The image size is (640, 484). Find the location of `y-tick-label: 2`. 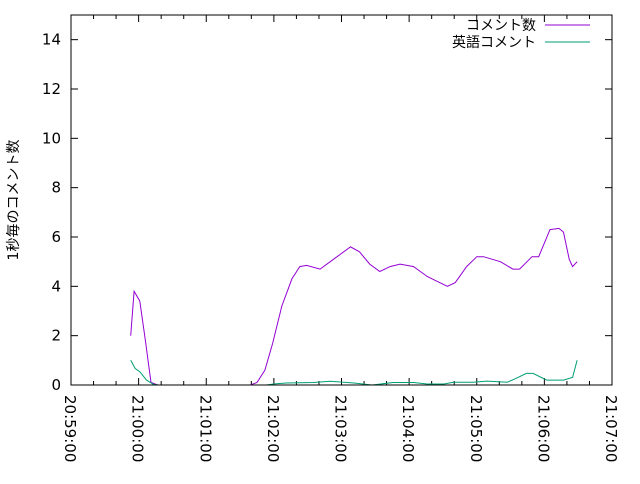

y-tick-label: 2 is located at coordinates (56, 336).